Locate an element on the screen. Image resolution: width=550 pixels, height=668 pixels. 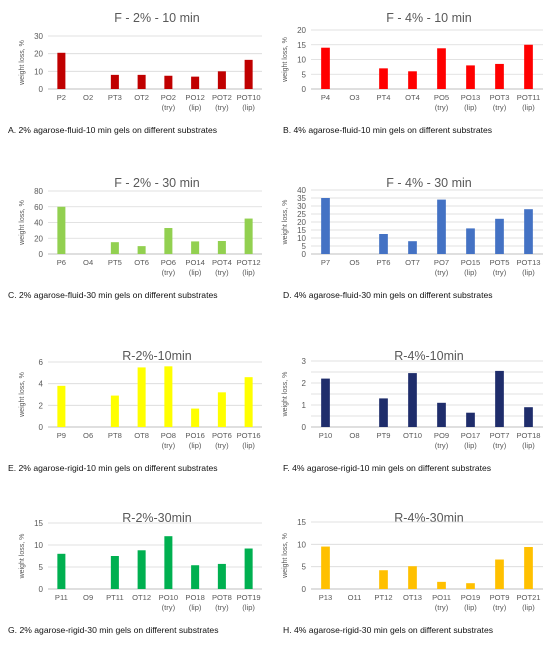
x-tick-label: PT8 is located at coordinates (115, 435).